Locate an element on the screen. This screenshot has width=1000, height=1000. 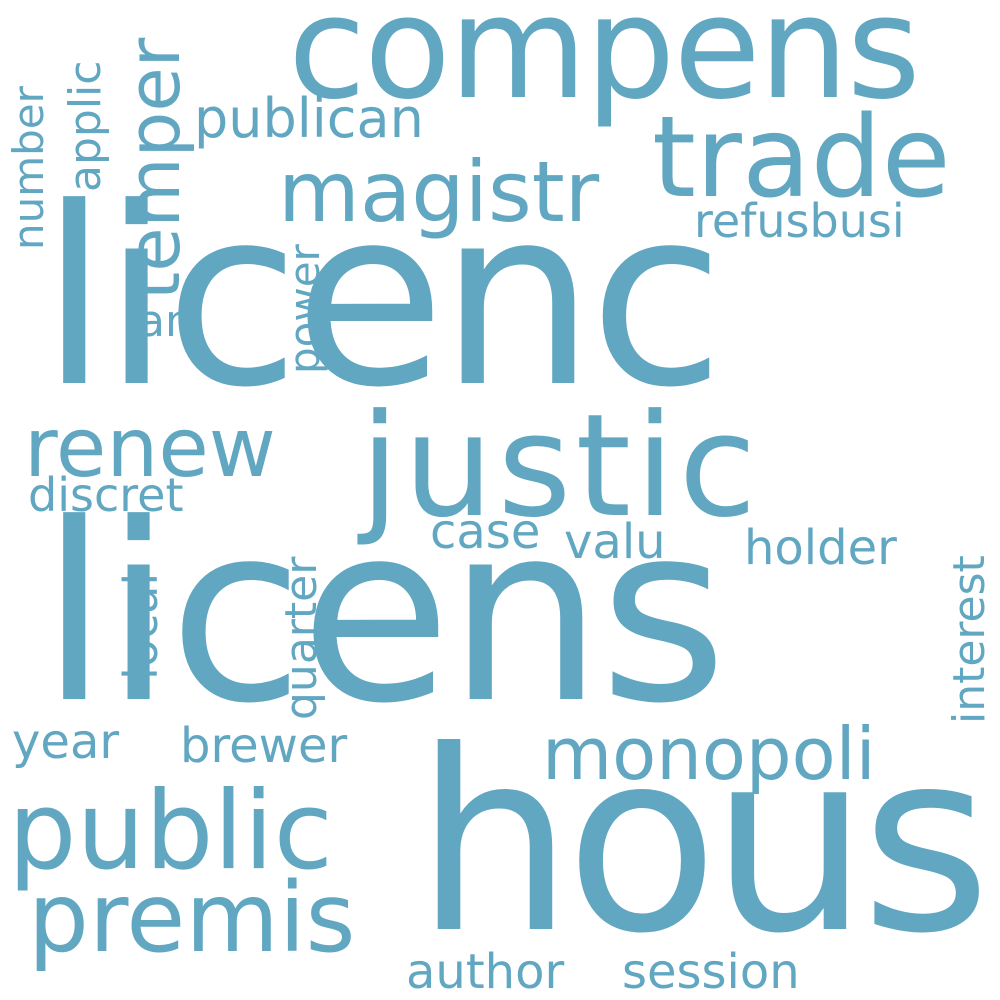
word-local: local is located at coordinates (141, 626).